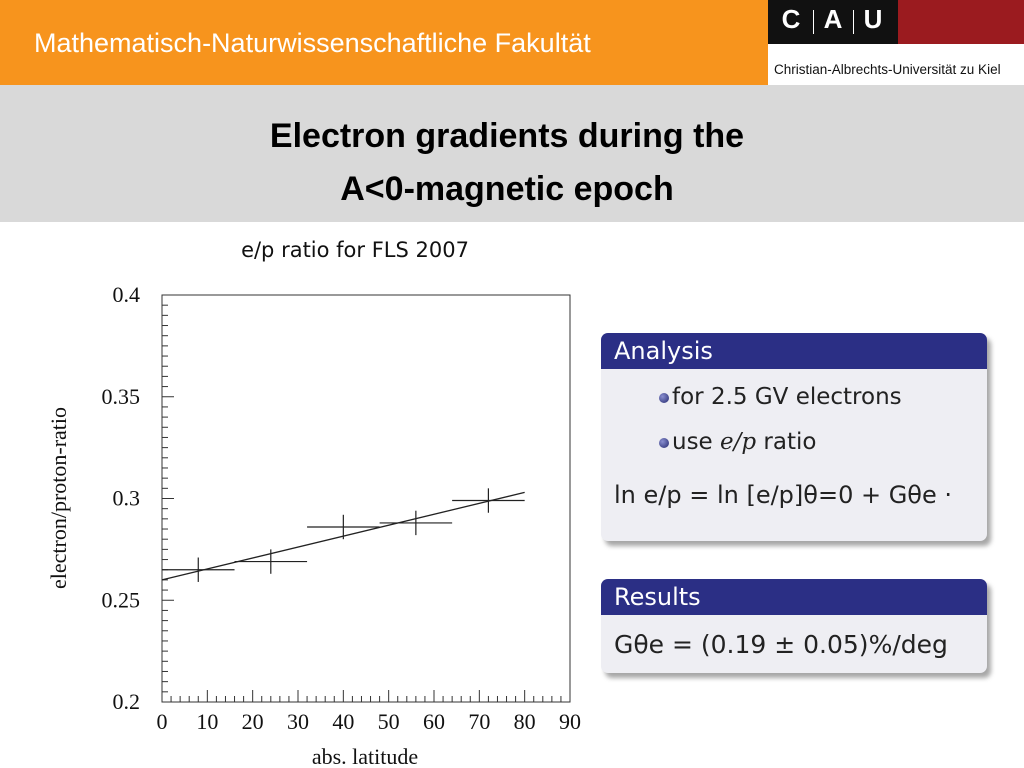 Image resolution: width=1024 pixels, height=768 pixels. I want to click on gradient-formula: ln e/p = ln [e/p]θ=0 + Gθe · Δθ, so click(783, 495).